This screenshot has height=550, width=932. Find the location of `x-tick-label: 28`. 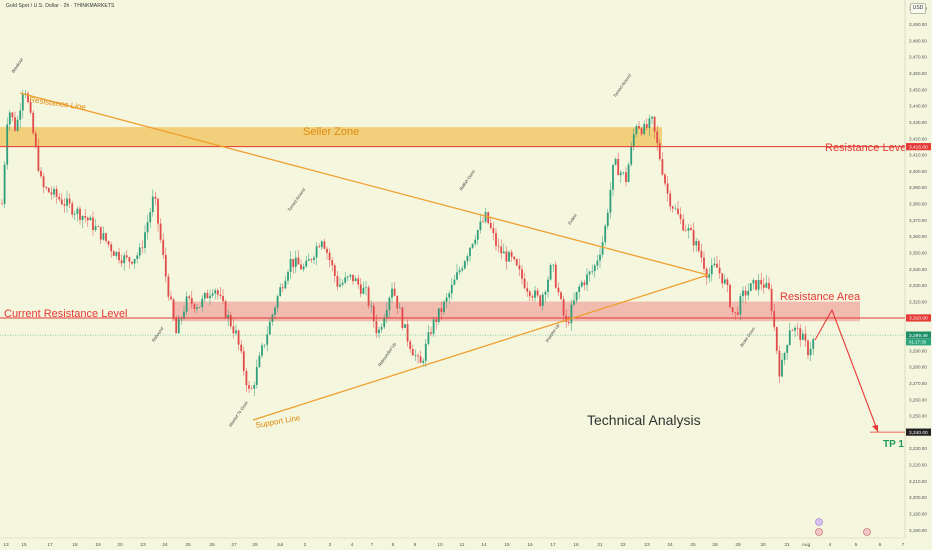

x-tick-label: 28 is located at coordinates (715, 545).